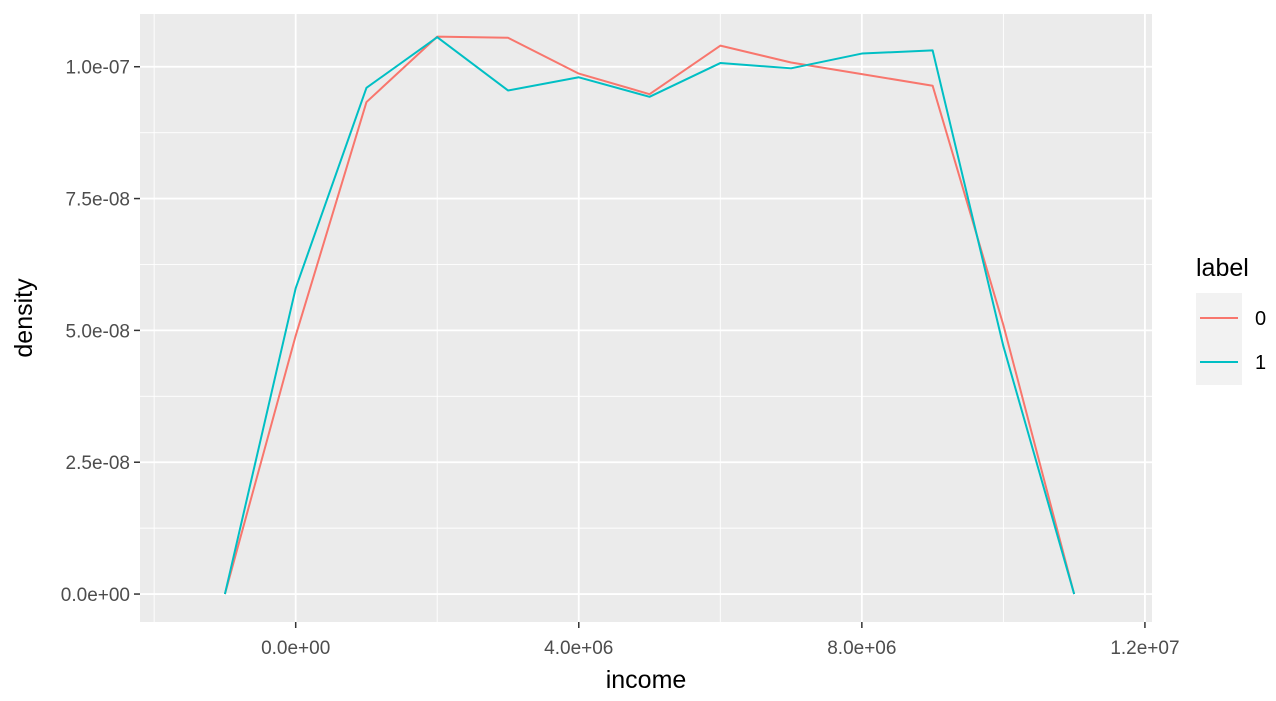  I want to click on x-tick-label: 1.2e+07, so click(1144, 648).